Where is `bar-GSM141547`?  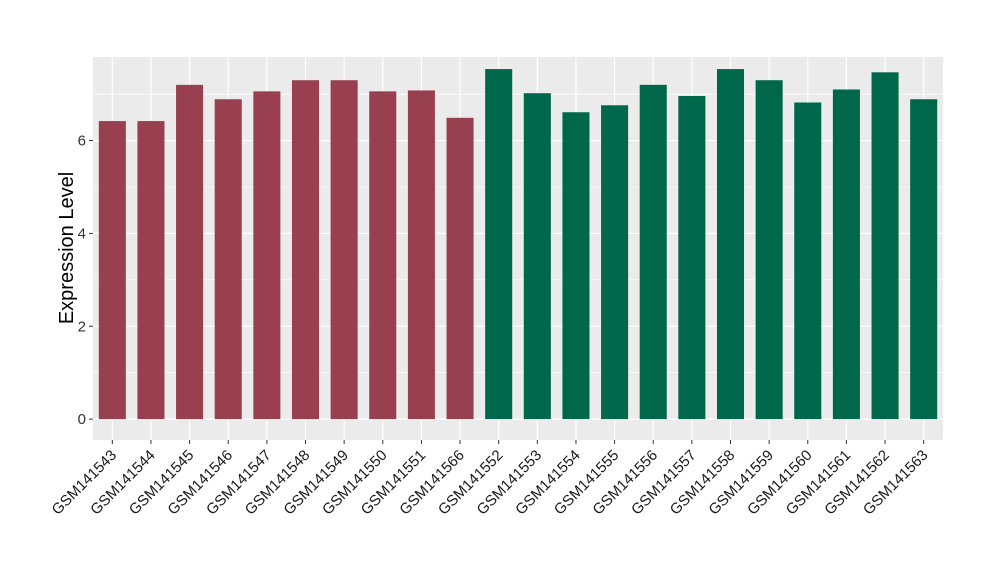 bar-GSM141547 is located at coordinates (267, 255).